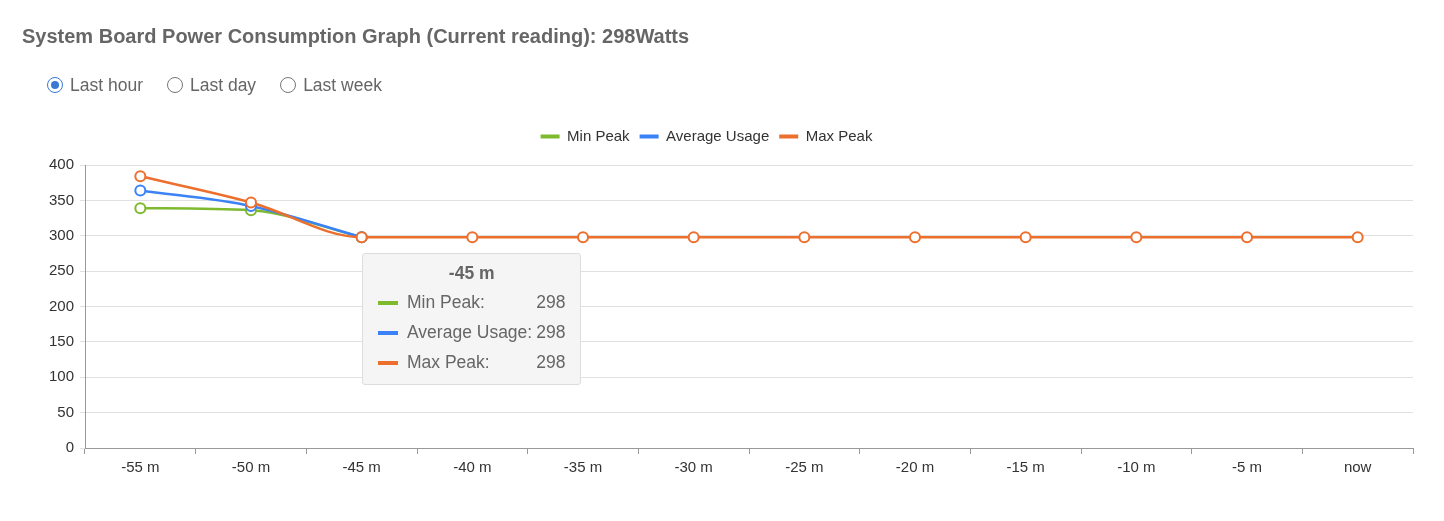  What do you see at coordinates (583, 467) in the screenshot?
I see `x-tick-label: -35 m` at bounding box center [583, 467].